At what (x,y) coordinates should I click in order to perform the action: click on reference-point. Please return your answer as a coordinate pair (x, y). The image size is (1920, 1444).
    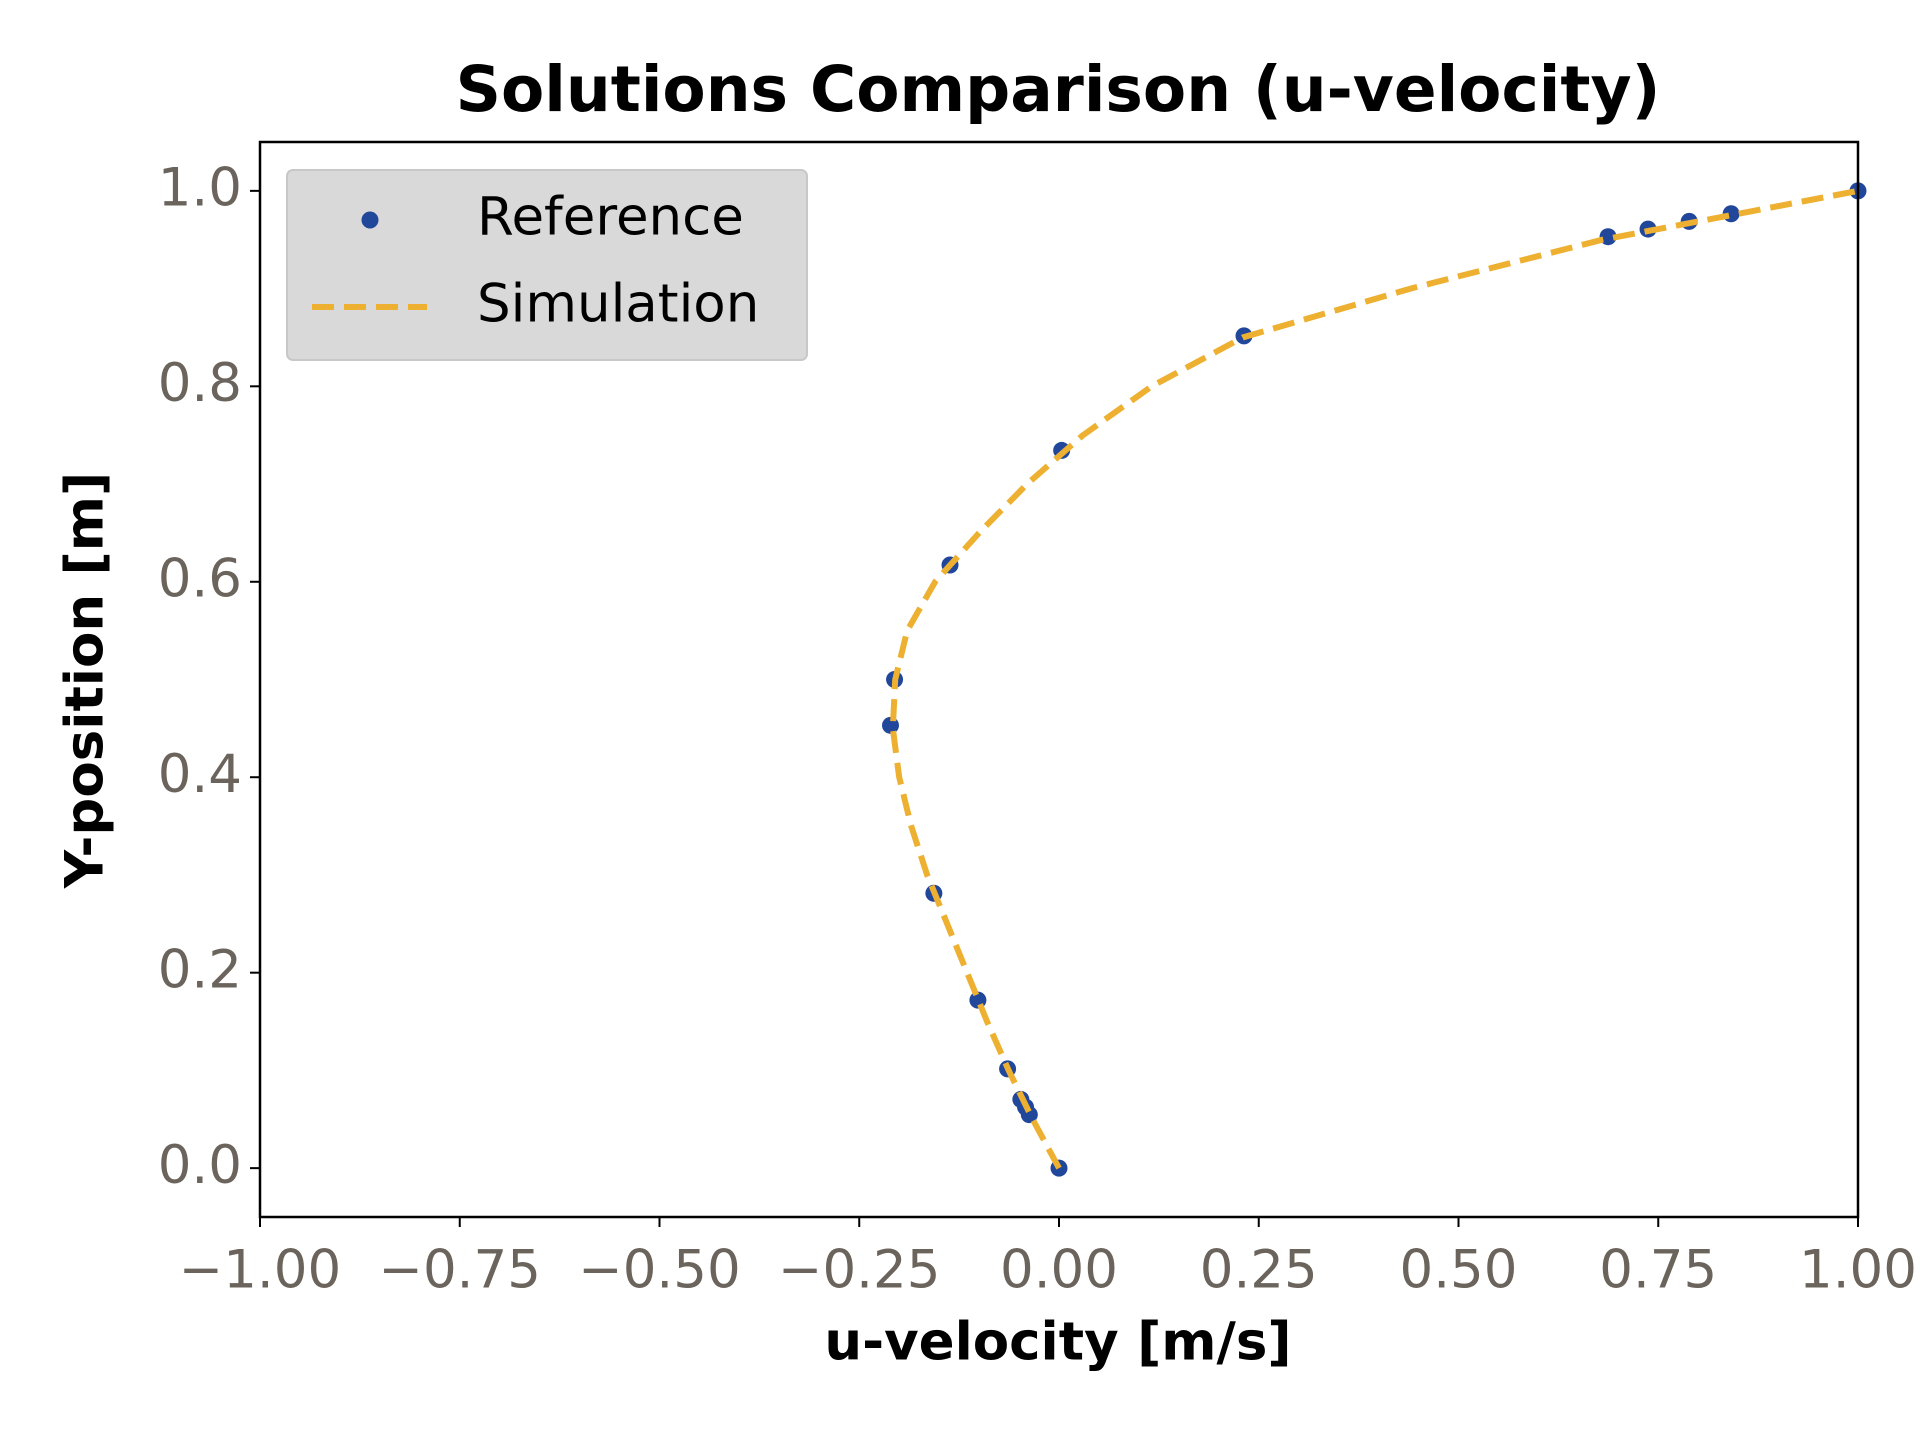
    Looking at the image, I should click on (1608, 237).